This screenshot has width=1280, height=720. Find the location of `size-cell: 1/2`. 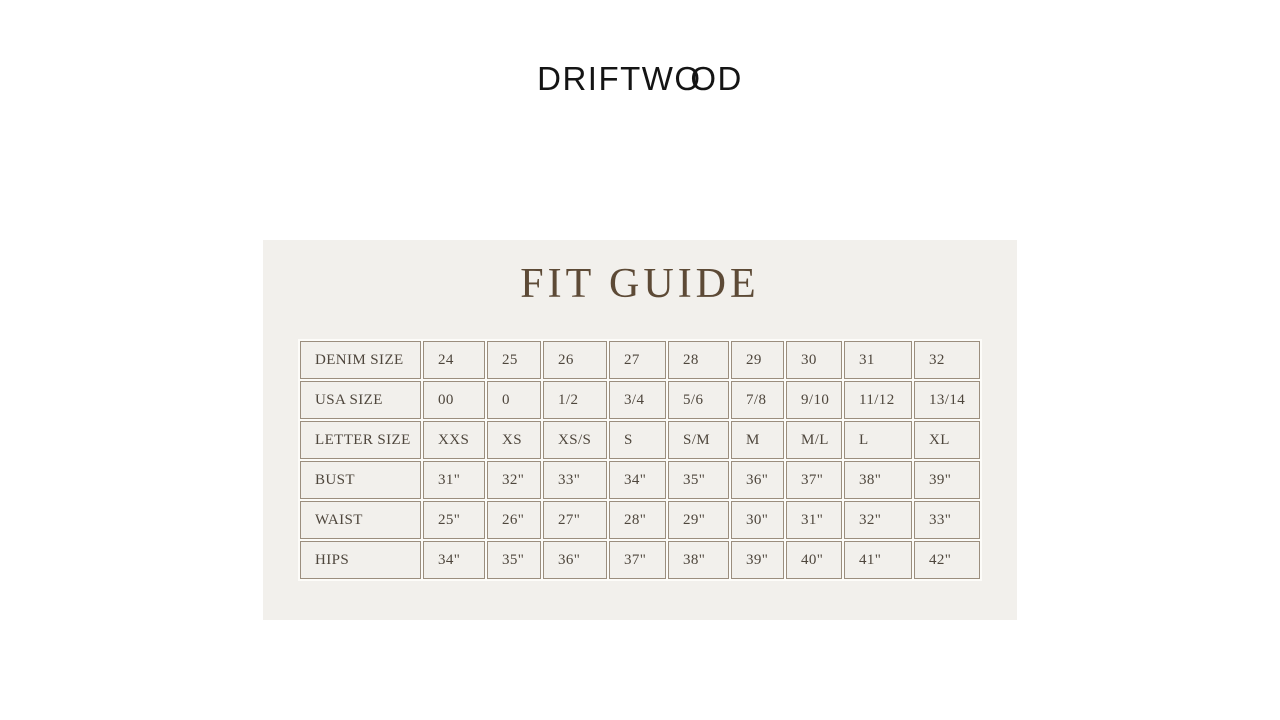

size-cell: 1/2 is located at coordinates (575, 400).